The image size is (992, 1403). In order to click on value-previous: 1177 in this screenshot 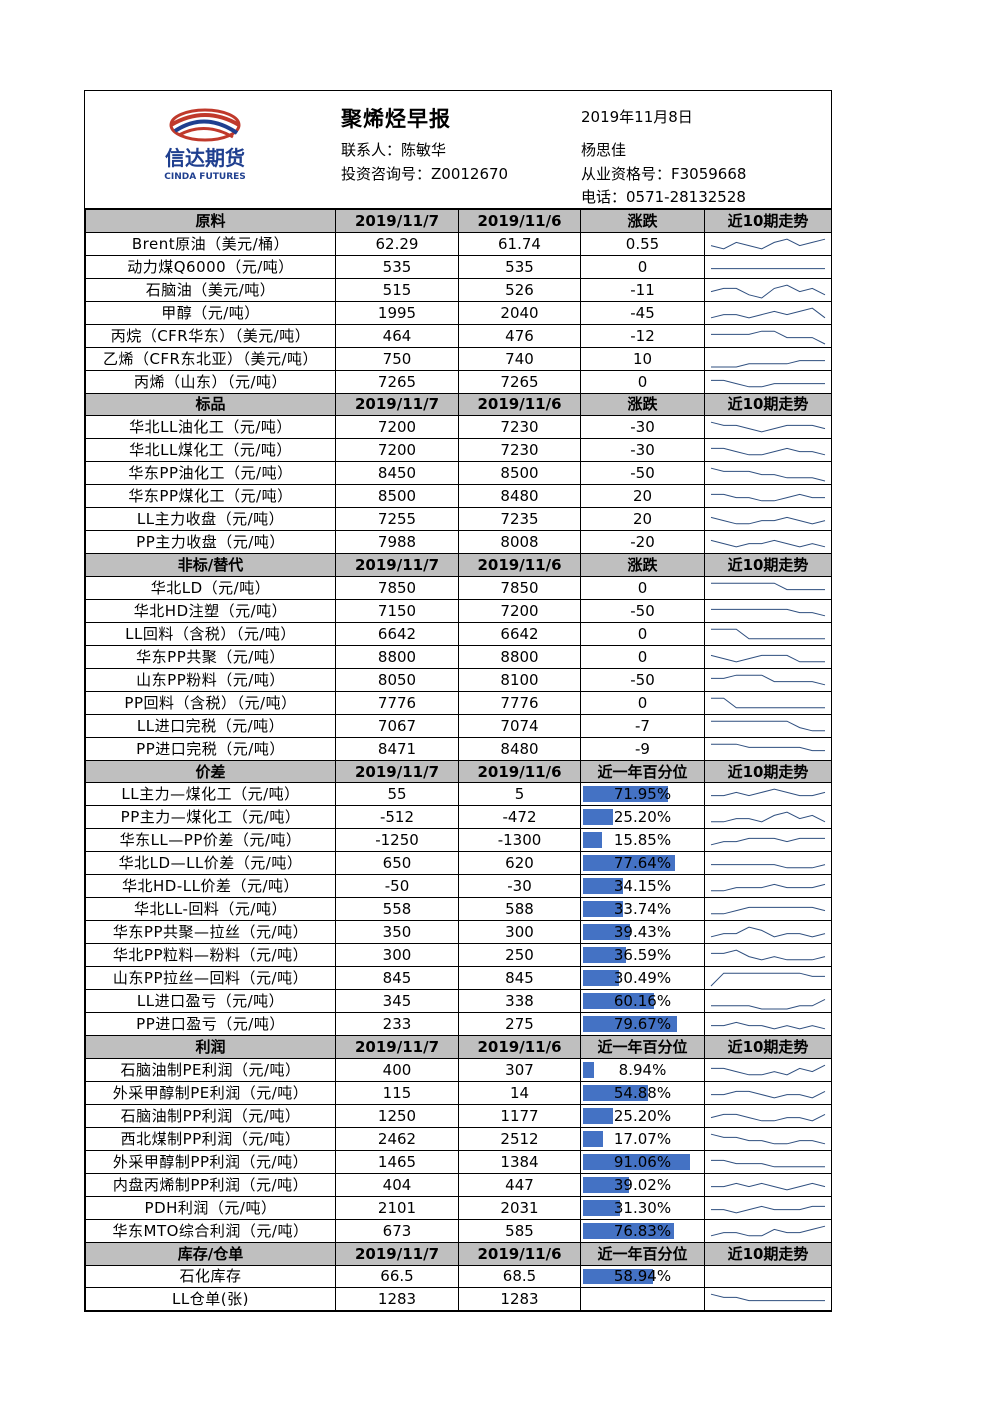, I will do `click(519, 1115)`.